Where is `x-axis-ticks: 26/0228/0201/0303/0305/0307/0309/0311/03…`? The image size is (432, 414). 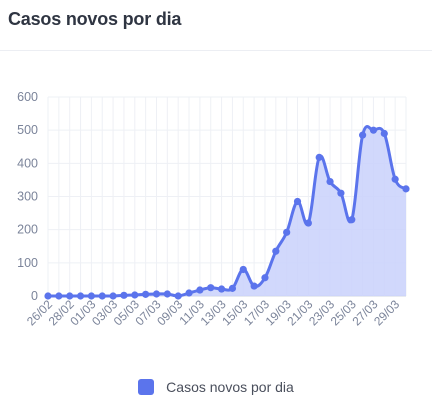
x-axis-ticks: 26/0228/0201/0303/0305/0307/0309/0311/03… is located at coordinates (213, 312).